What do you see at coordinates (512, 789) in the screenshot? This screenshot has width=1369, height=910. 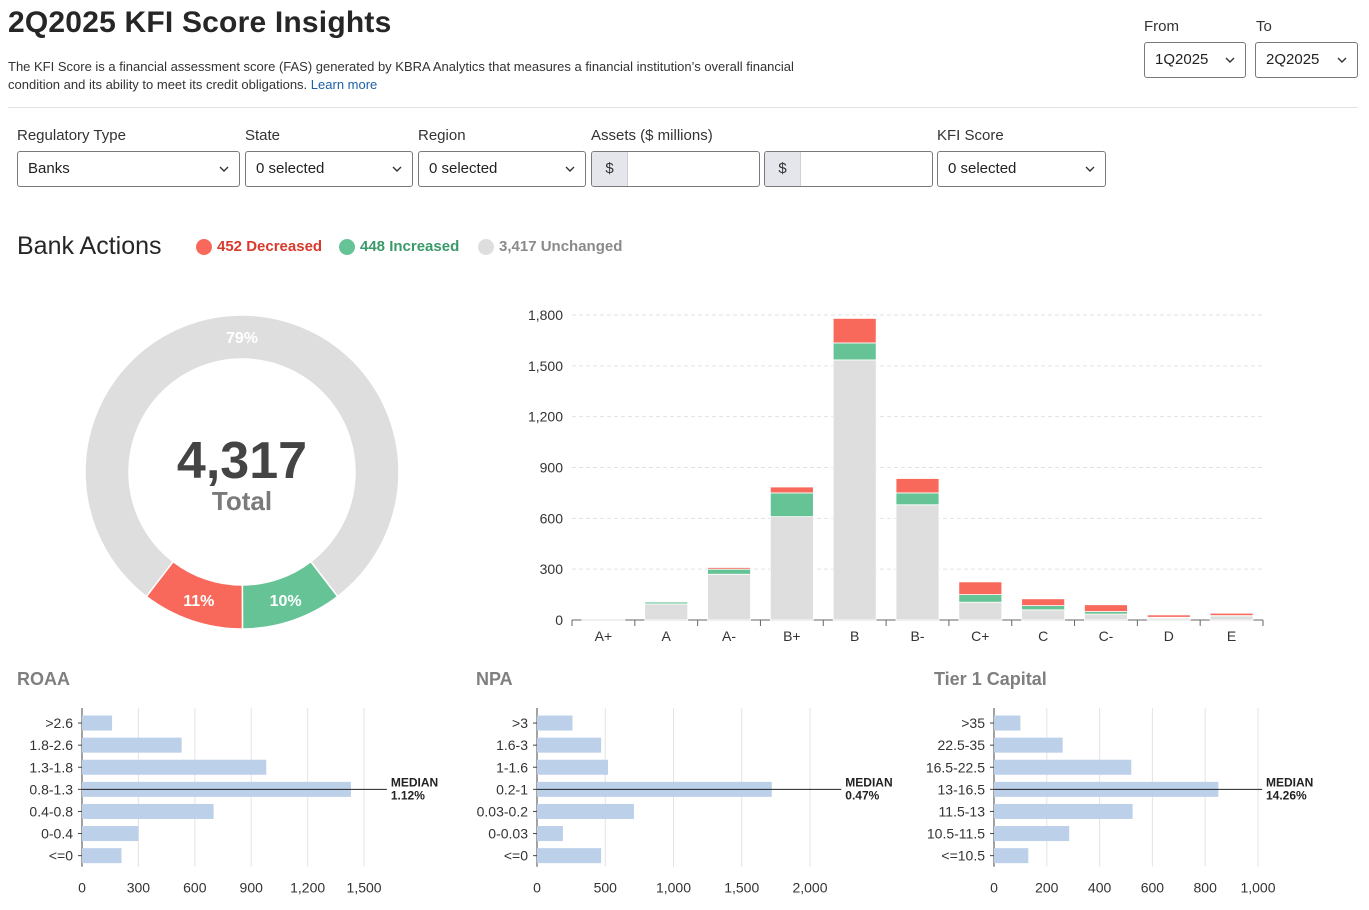 I see `category-label: 0.2-1` at bounding box center [512, 789].